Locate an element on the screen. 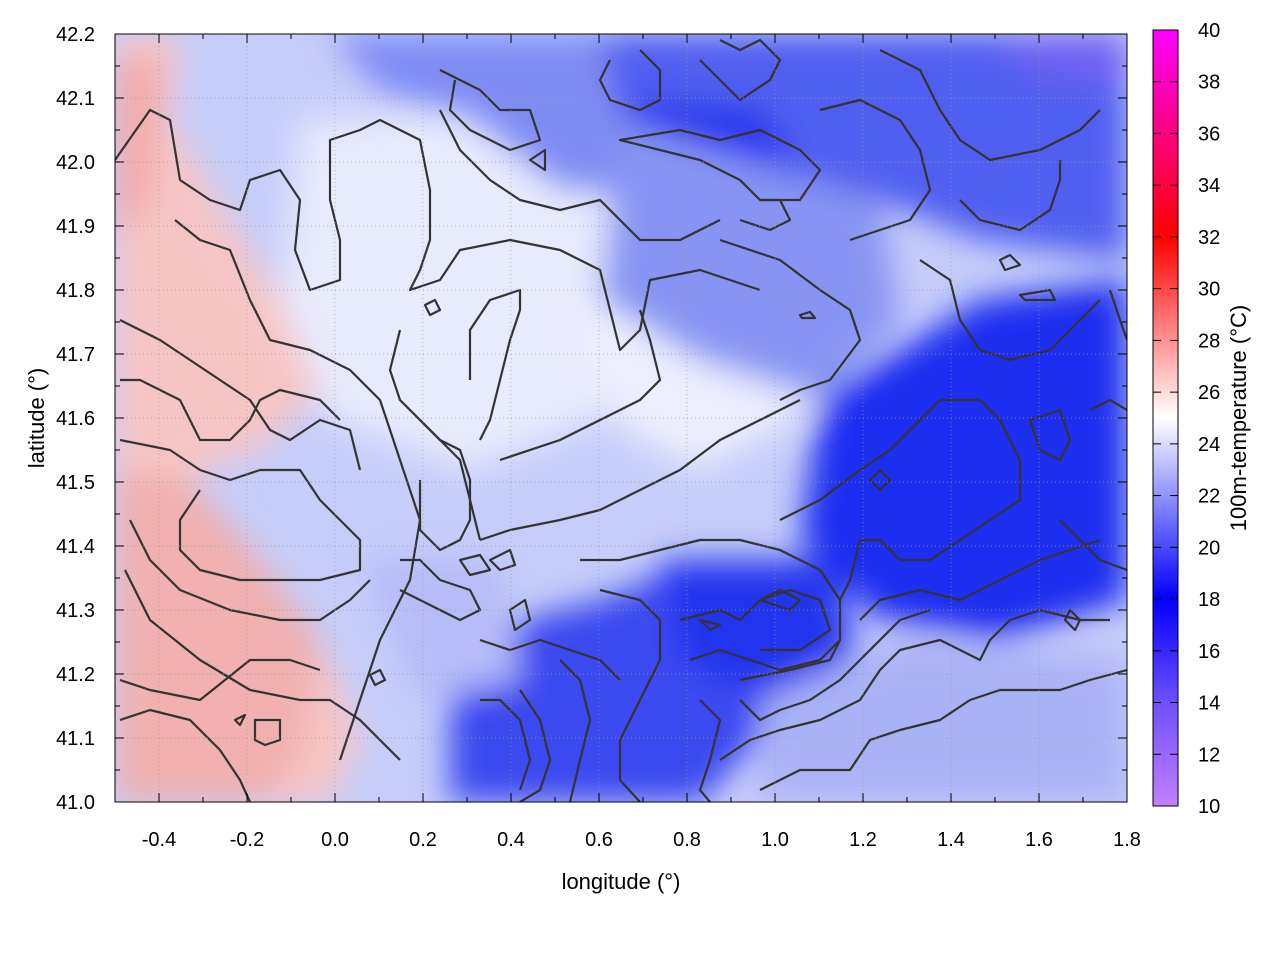 This screenshot has height=960, width=1280. colorbar-tick-label: 10 is located at coordinates (1209, 807).